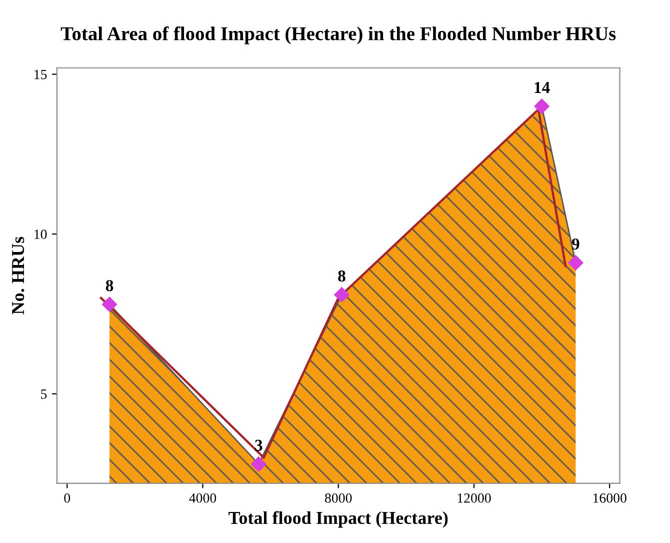 The image size is (670, 543). I want to click on y-axis-title: No. HRUs, so click(18, 275).